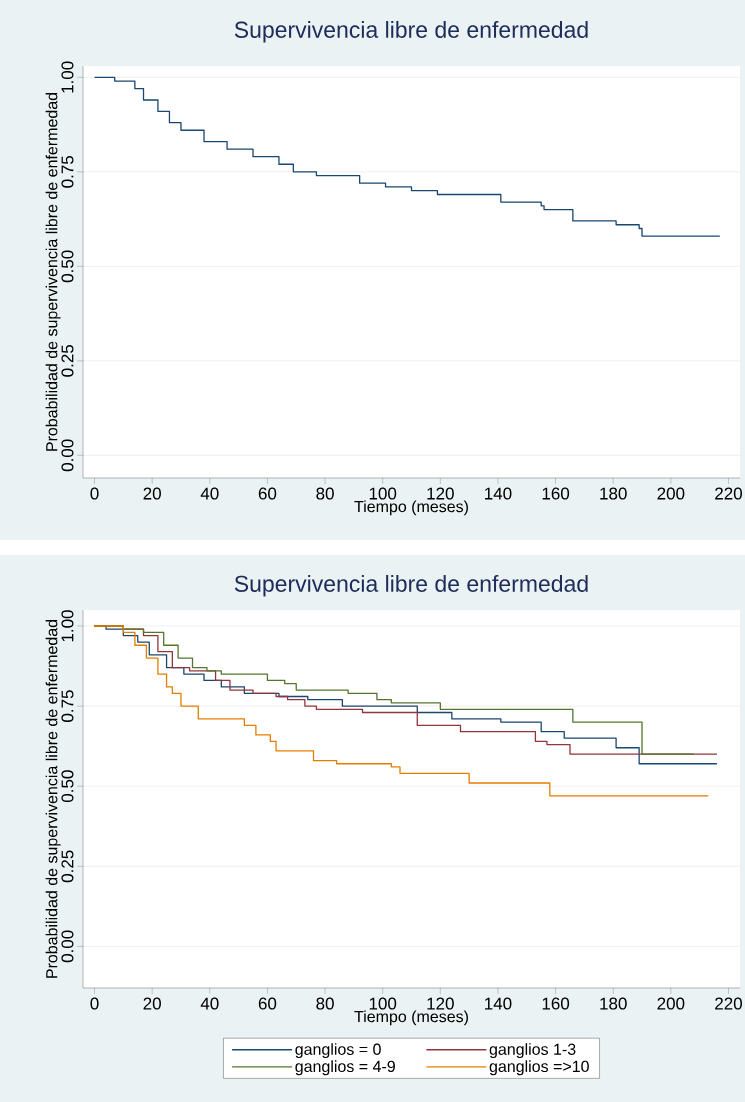 The width and height of the screenshot is (745, 1102). What do you see at coordinates (532, 1051) in the screenshot?
I see `legend-label: ganglios 1-3` at bounding box center [532, 1051].